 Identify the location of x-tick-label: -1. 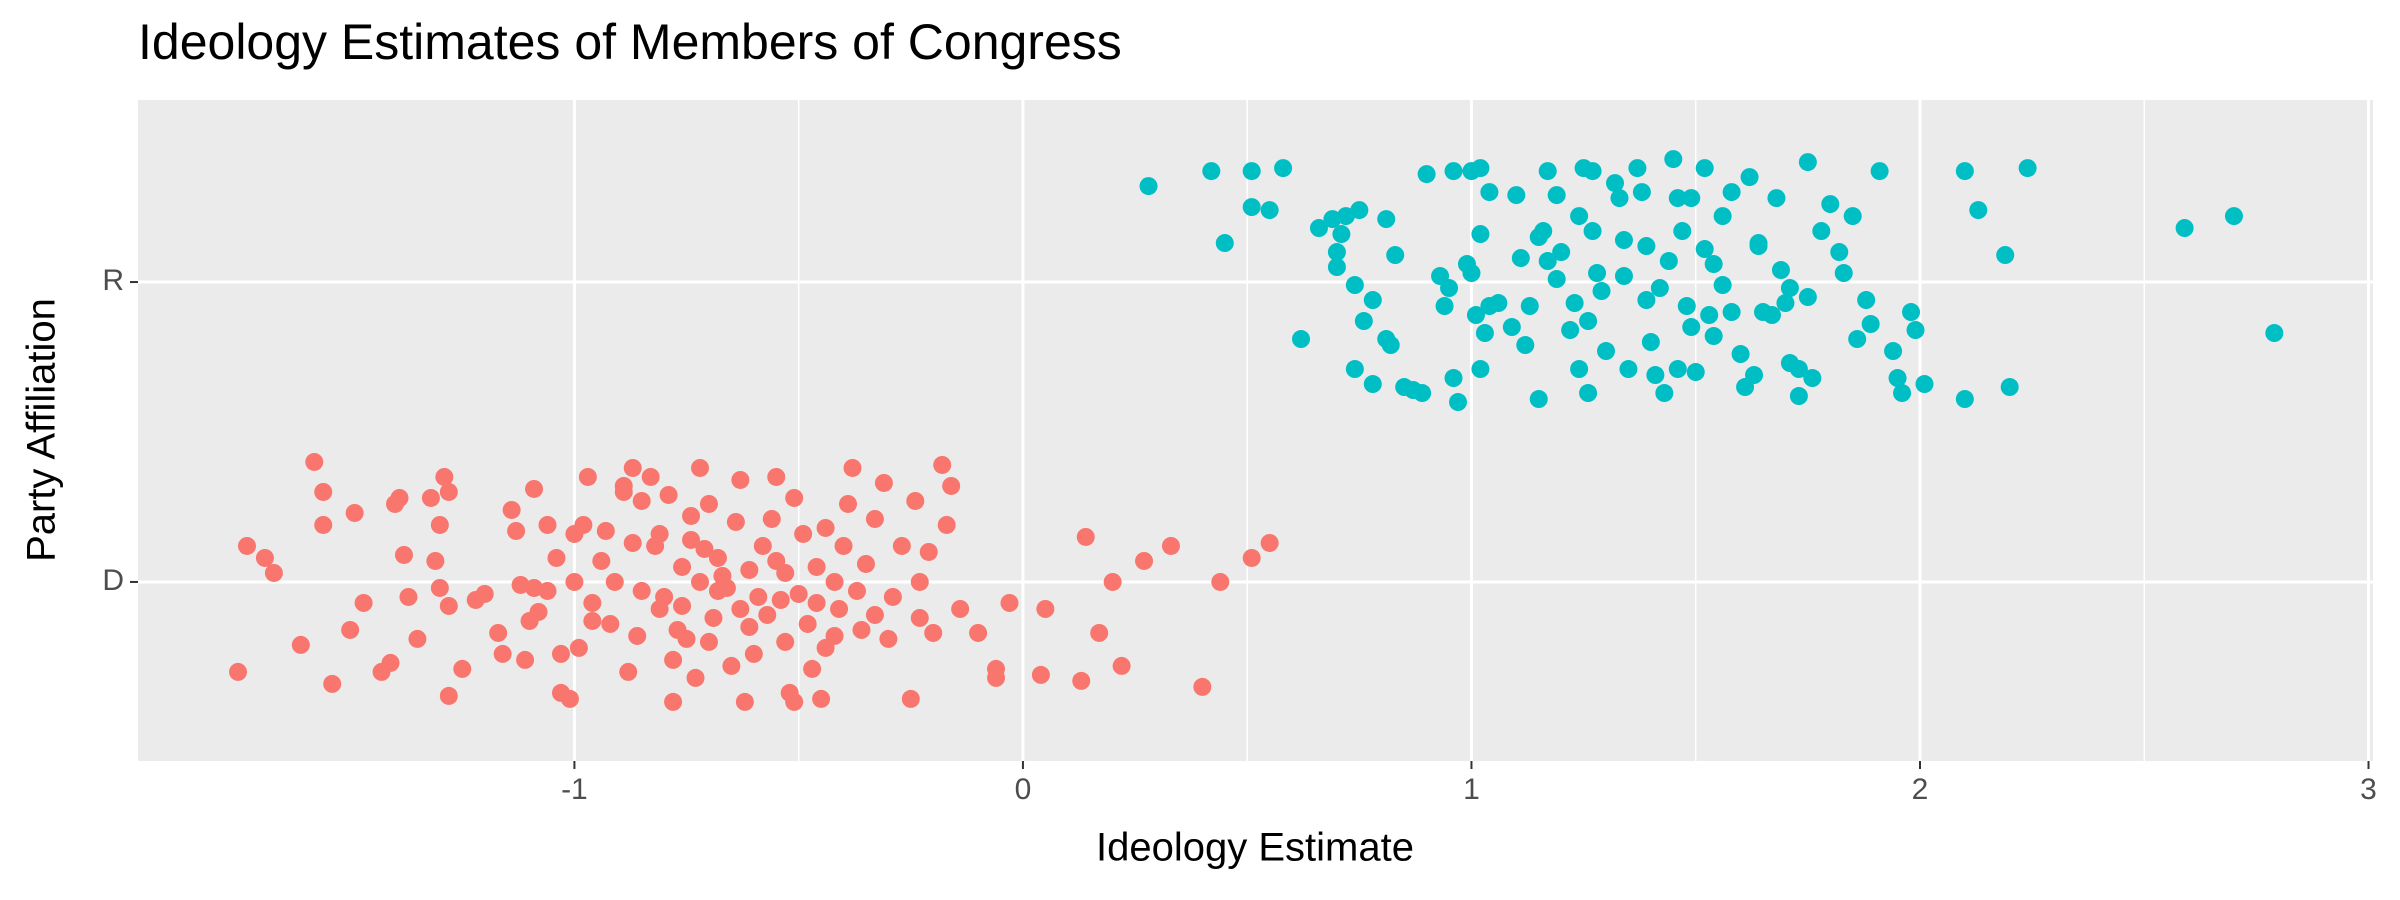
(574, 789).